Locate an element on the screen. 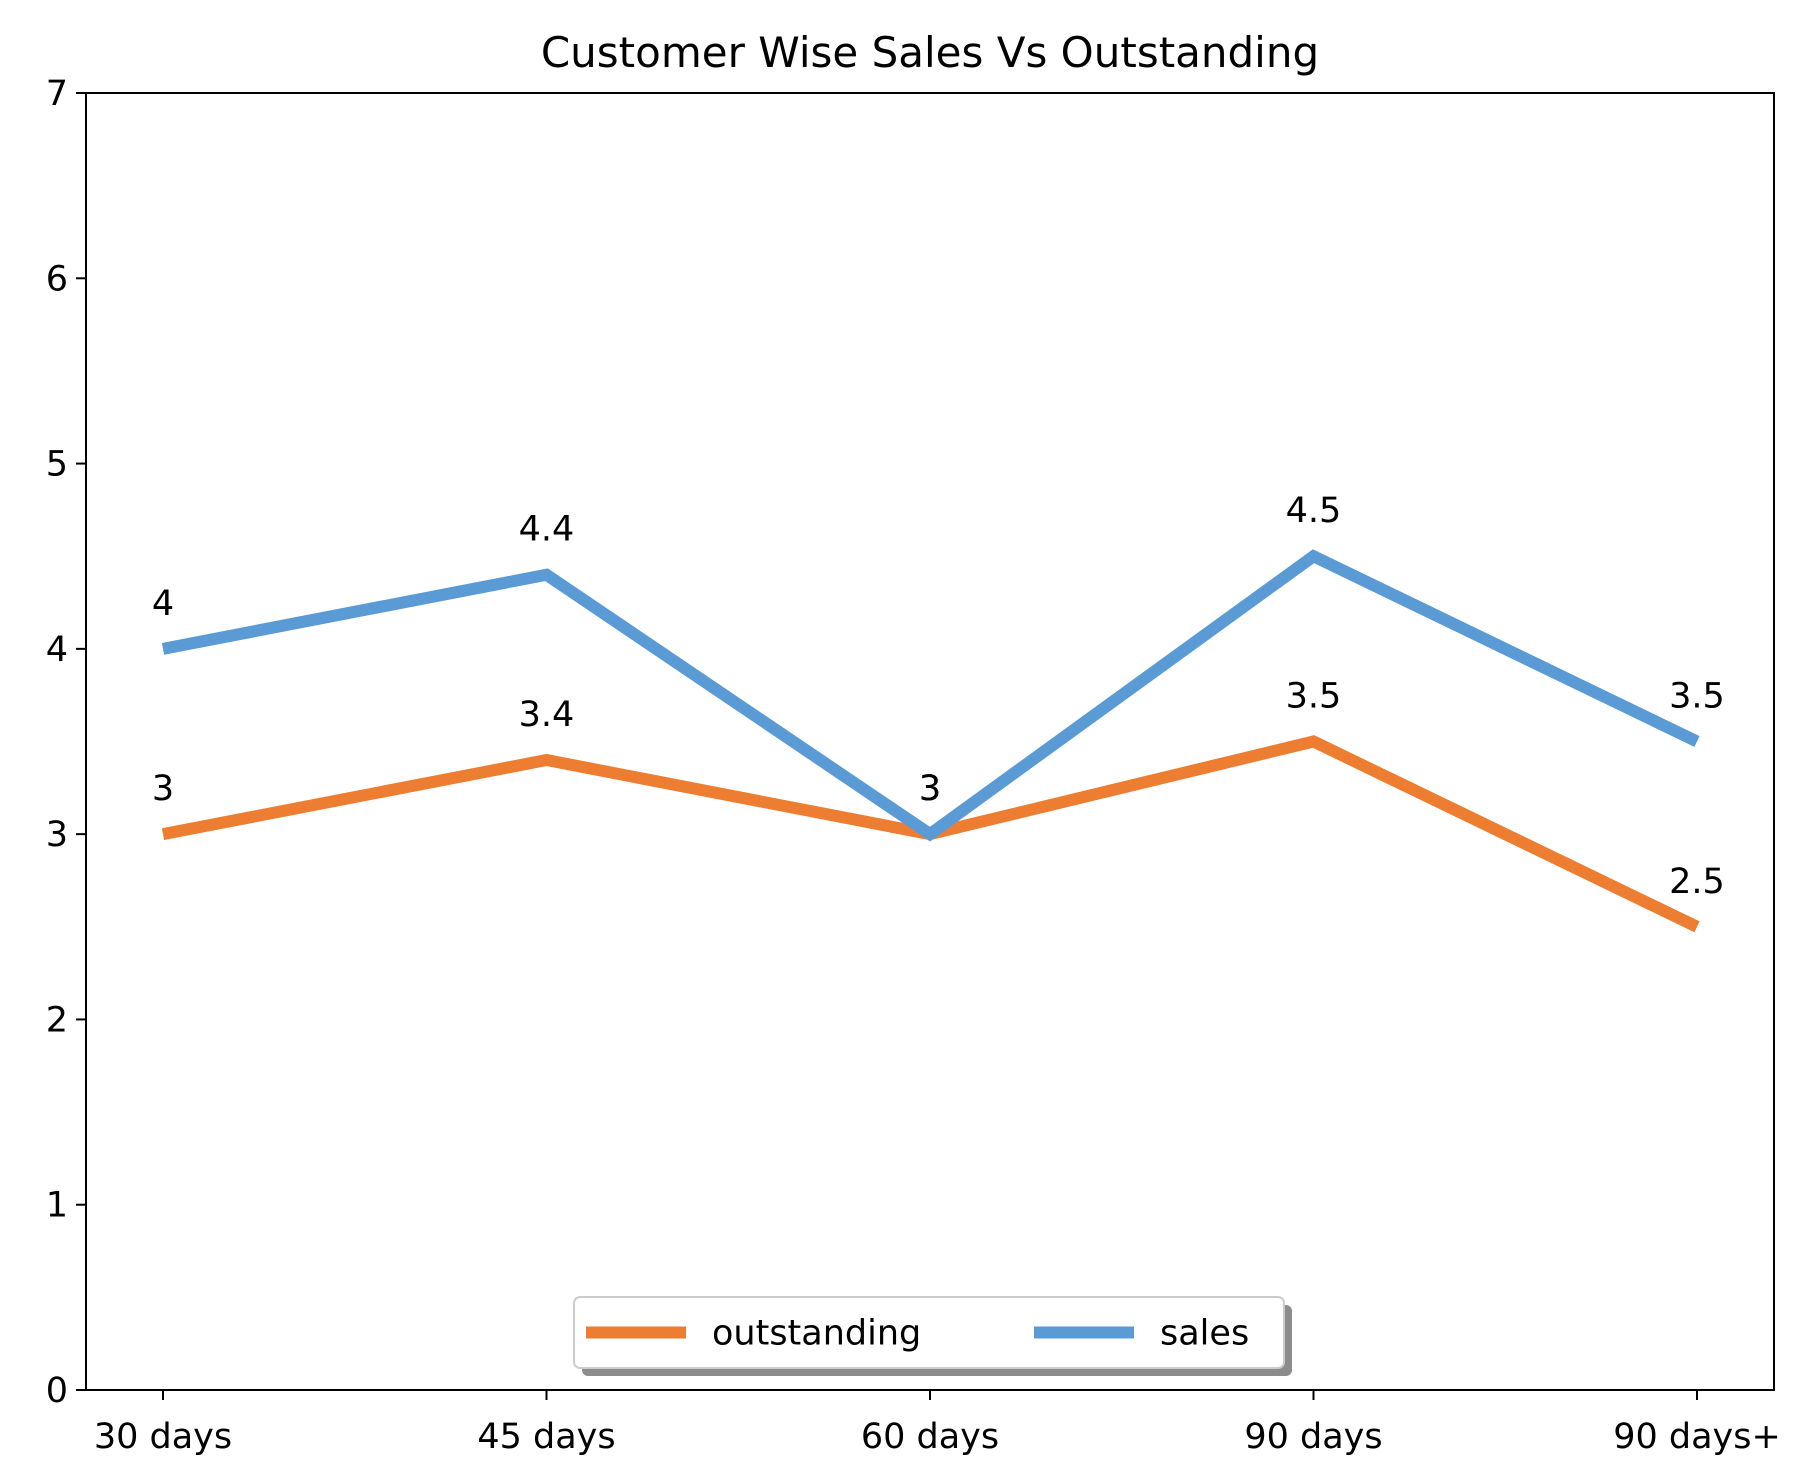 The width and height of the screenshot is (1814, 1481). y-tick-label: 4 is located at coordinates (57, 650).